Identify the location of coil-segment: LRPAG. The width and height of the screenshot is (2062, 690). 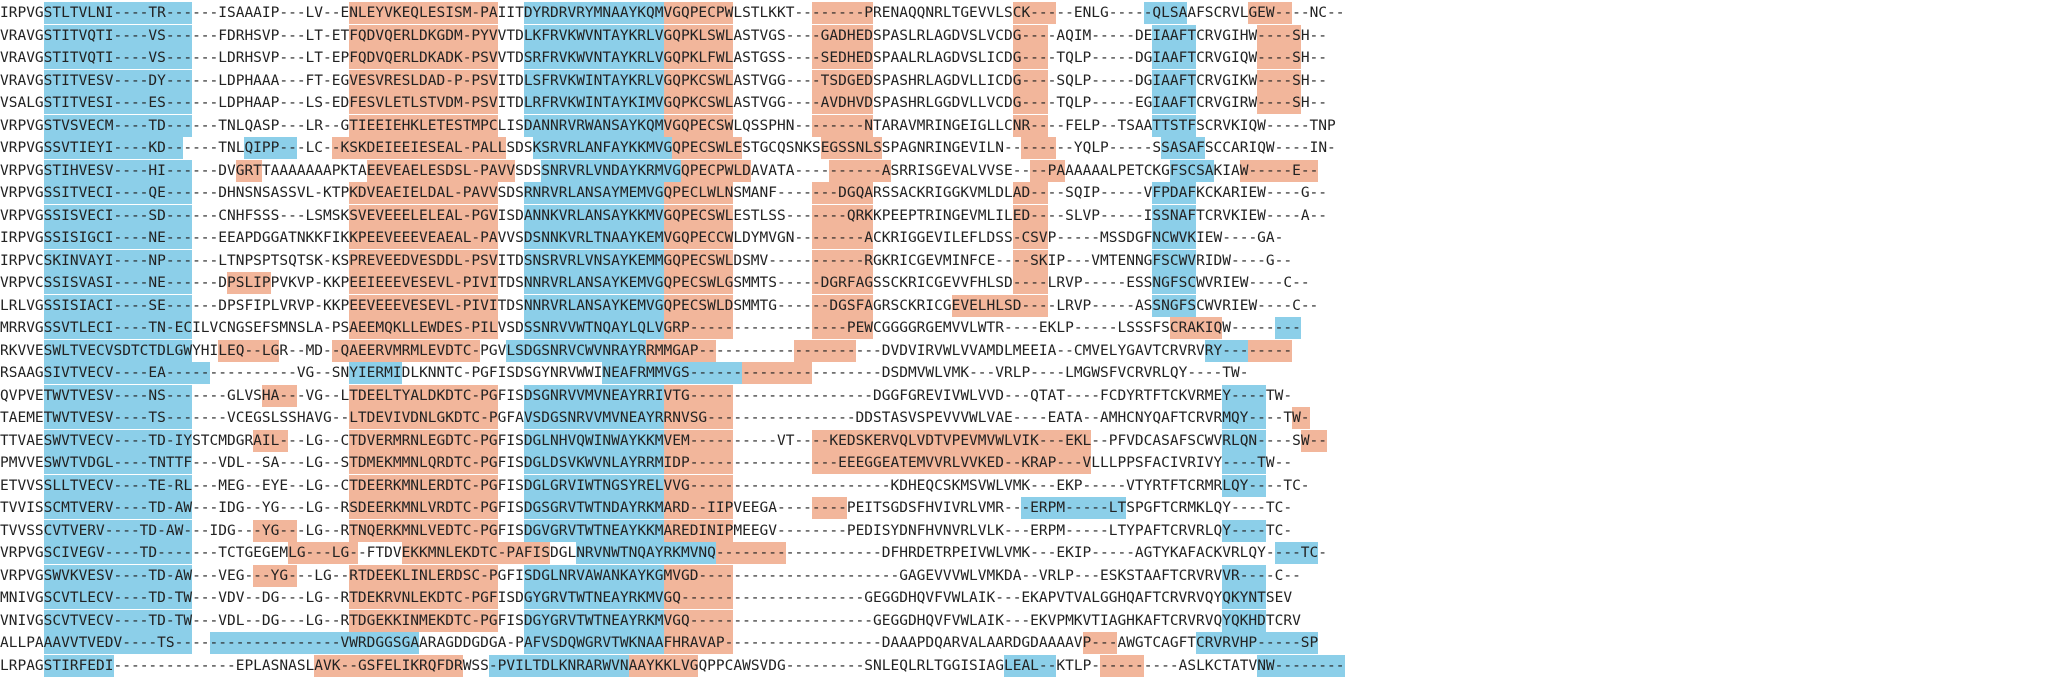
(22, 665).